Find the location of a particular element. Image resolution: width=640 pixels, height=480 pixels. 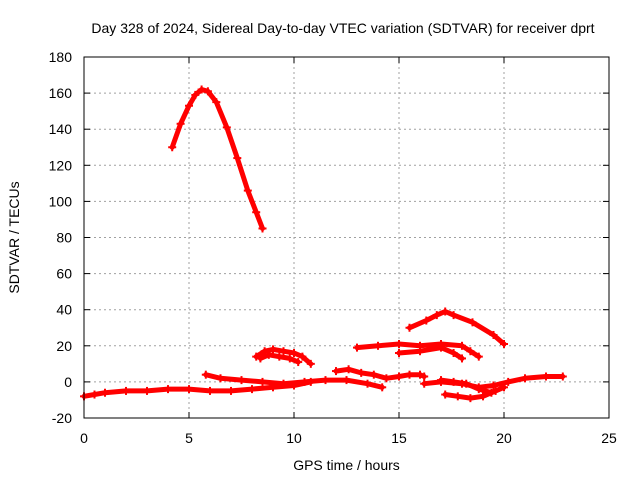

y-tick-label: 140 is located at coordinates (61, 129).